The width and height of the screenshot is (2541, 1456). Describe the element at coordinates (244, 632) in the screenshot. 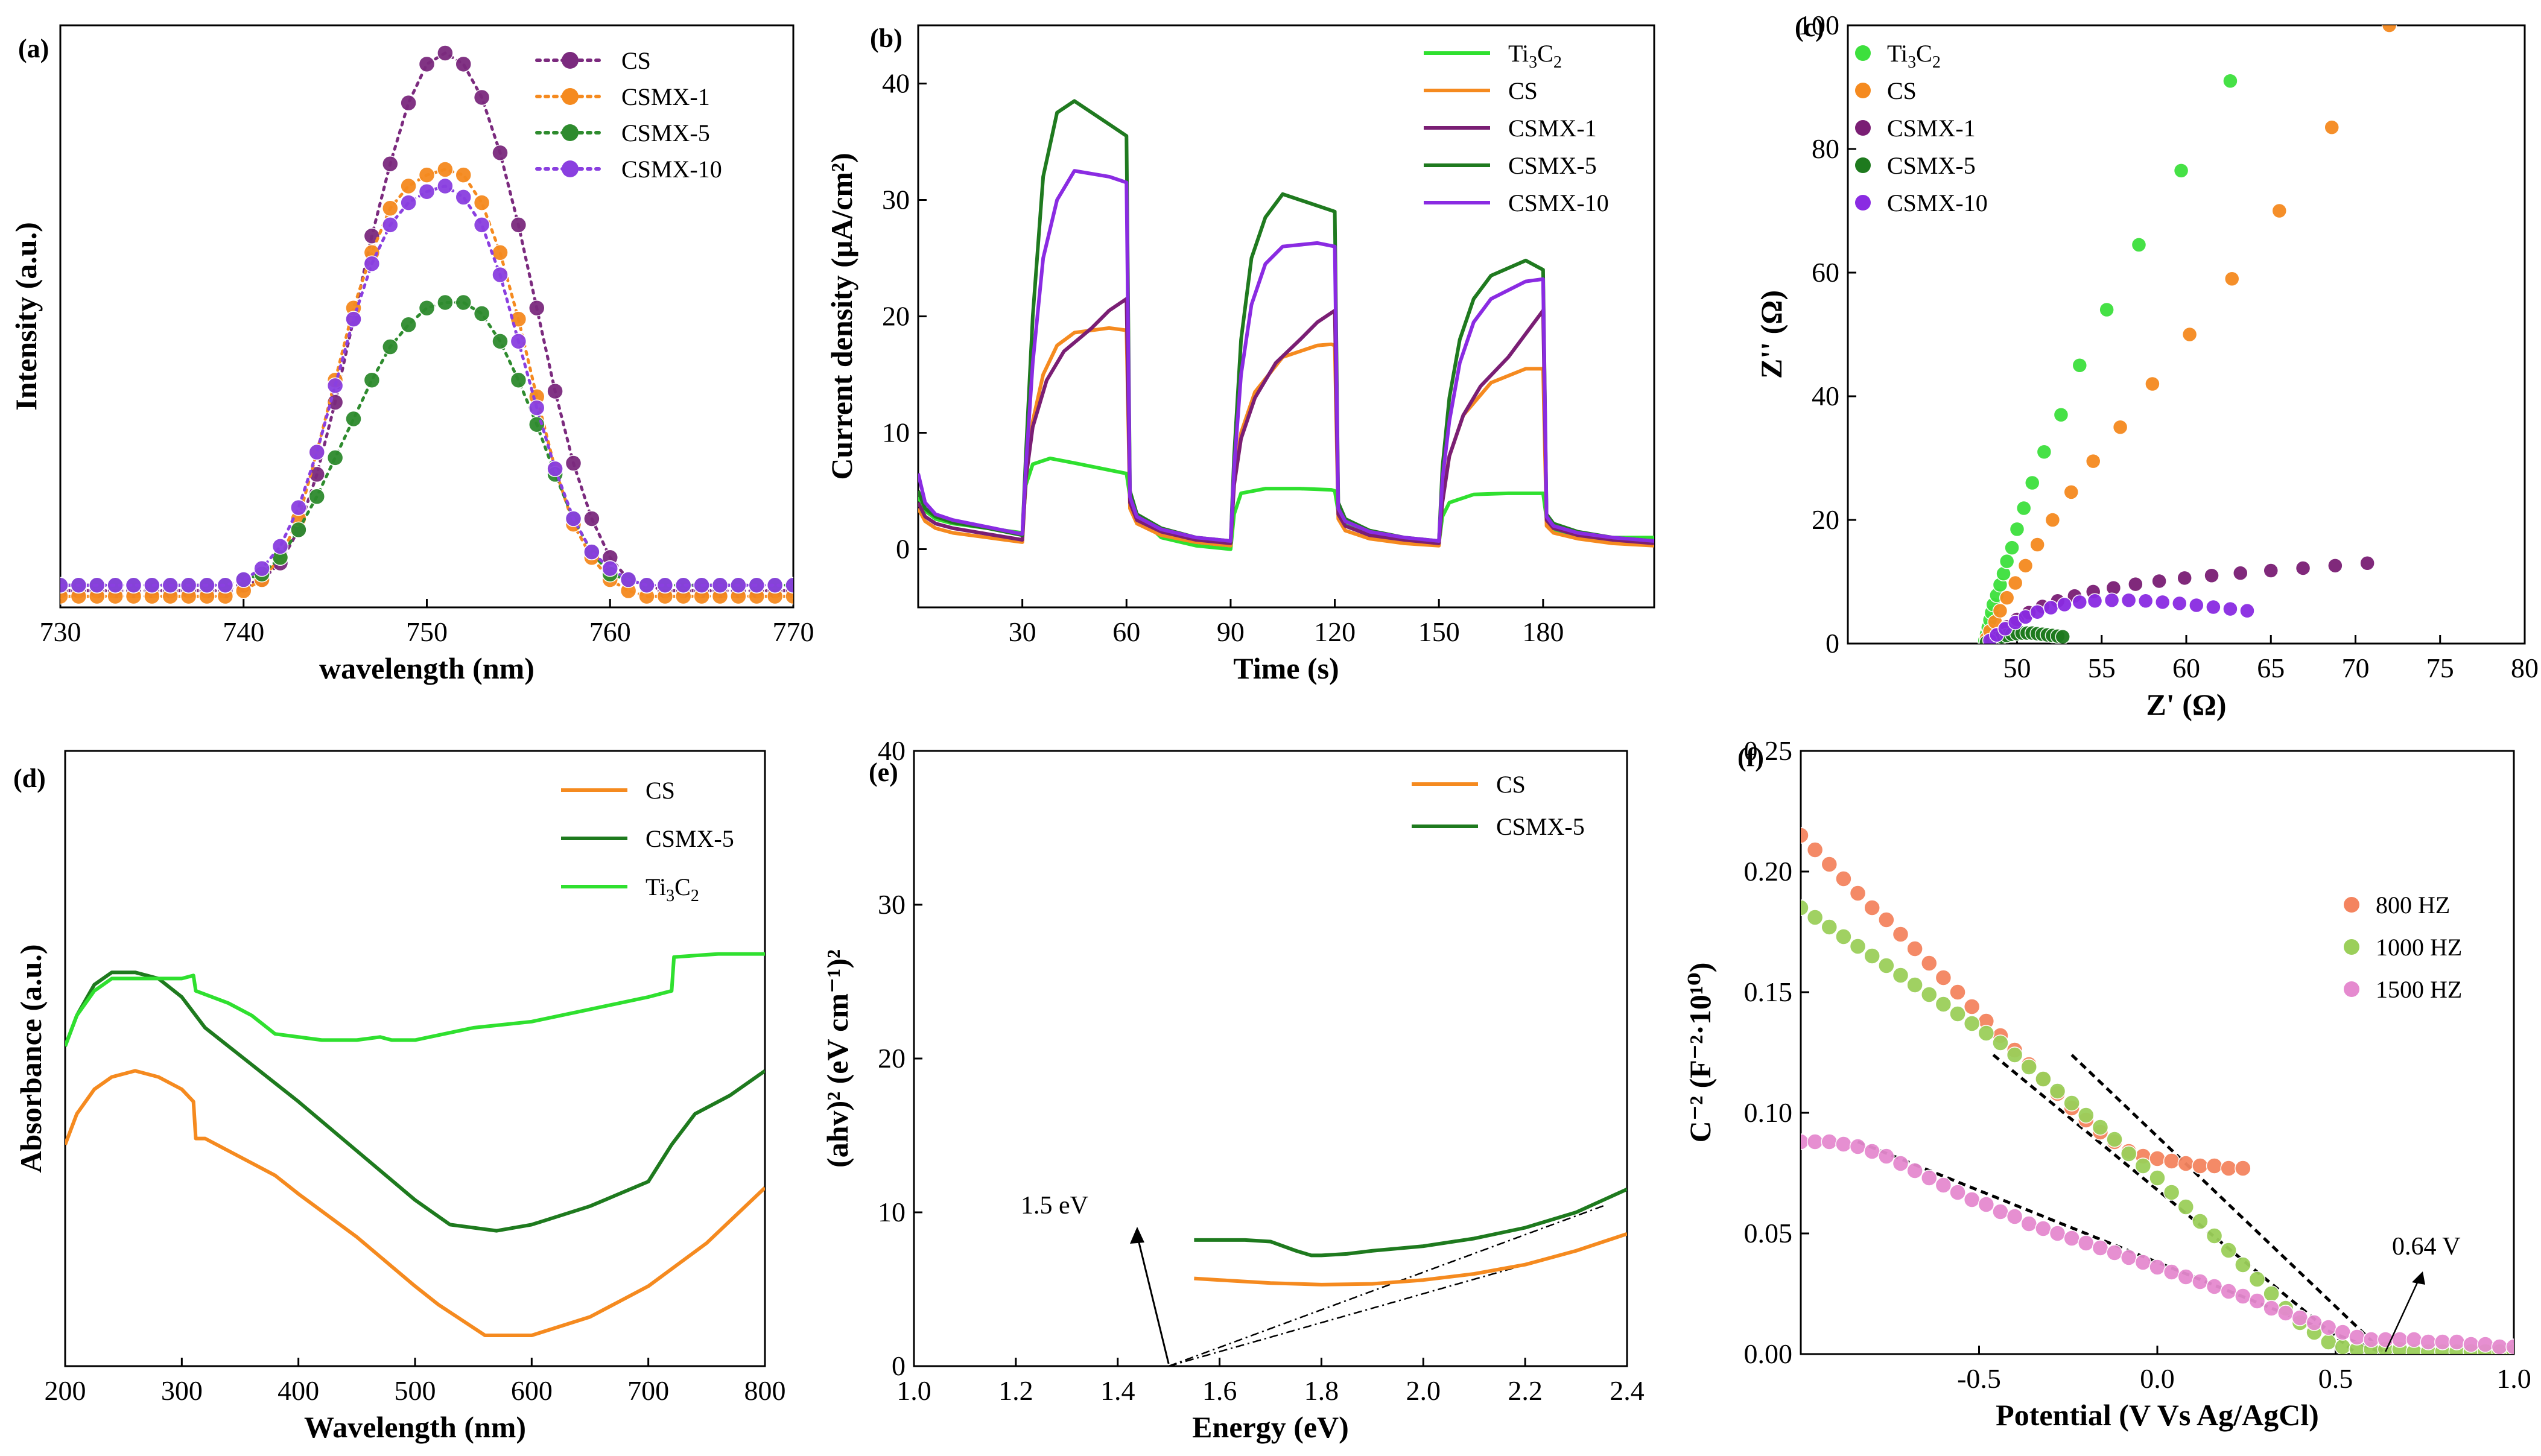

I see `x-tick-label: 740` at that location.